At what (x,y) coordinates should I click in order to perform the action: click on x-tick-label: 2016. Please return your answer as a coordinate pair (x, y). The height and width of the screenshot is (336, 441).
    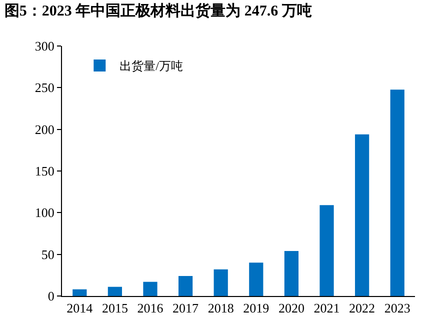
    Looking at the image, I should click on (150, 308).